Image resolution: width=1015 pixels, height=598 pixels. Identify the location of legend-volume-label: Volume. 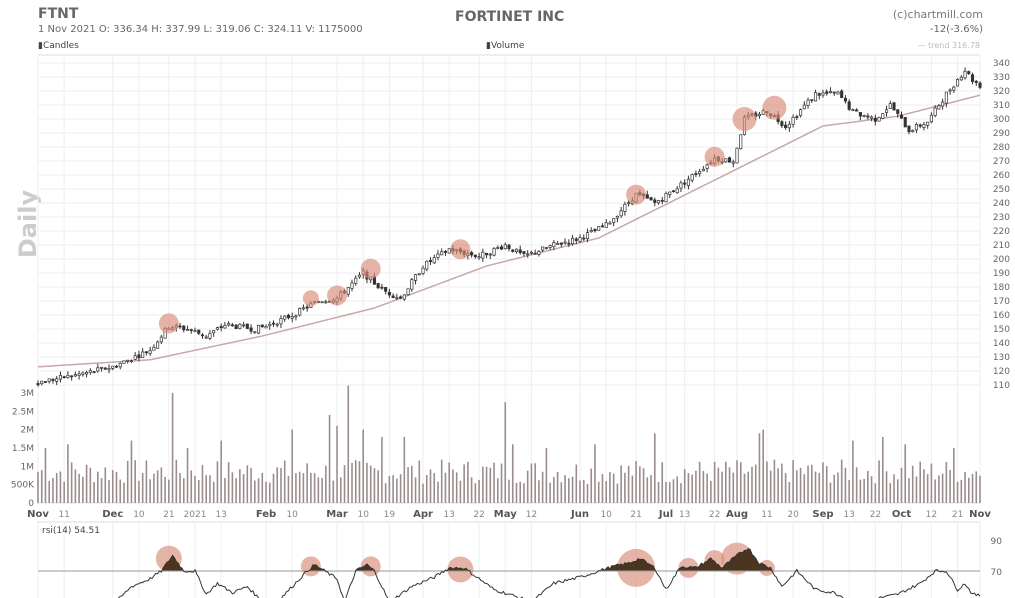
(507, 46).